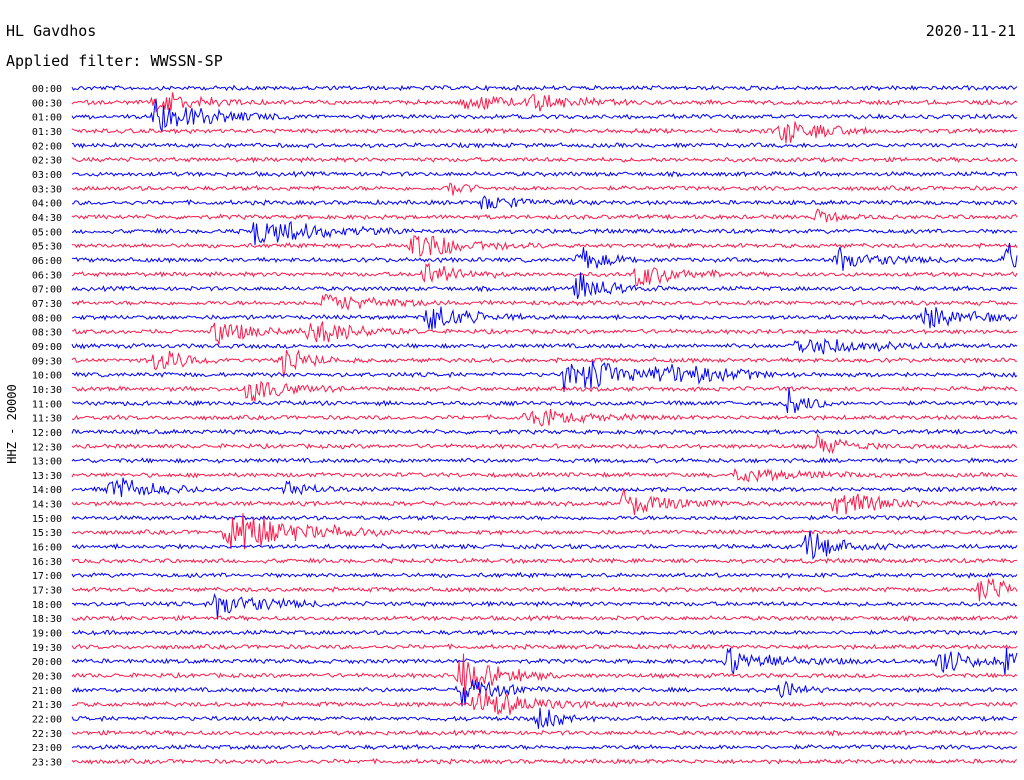 The height and width of the screenshot is (780, 1024). What do you see at coordinates (47, 505) in the screenshot?
I see `row-label: 14:30` at bounding box center [47, 505].